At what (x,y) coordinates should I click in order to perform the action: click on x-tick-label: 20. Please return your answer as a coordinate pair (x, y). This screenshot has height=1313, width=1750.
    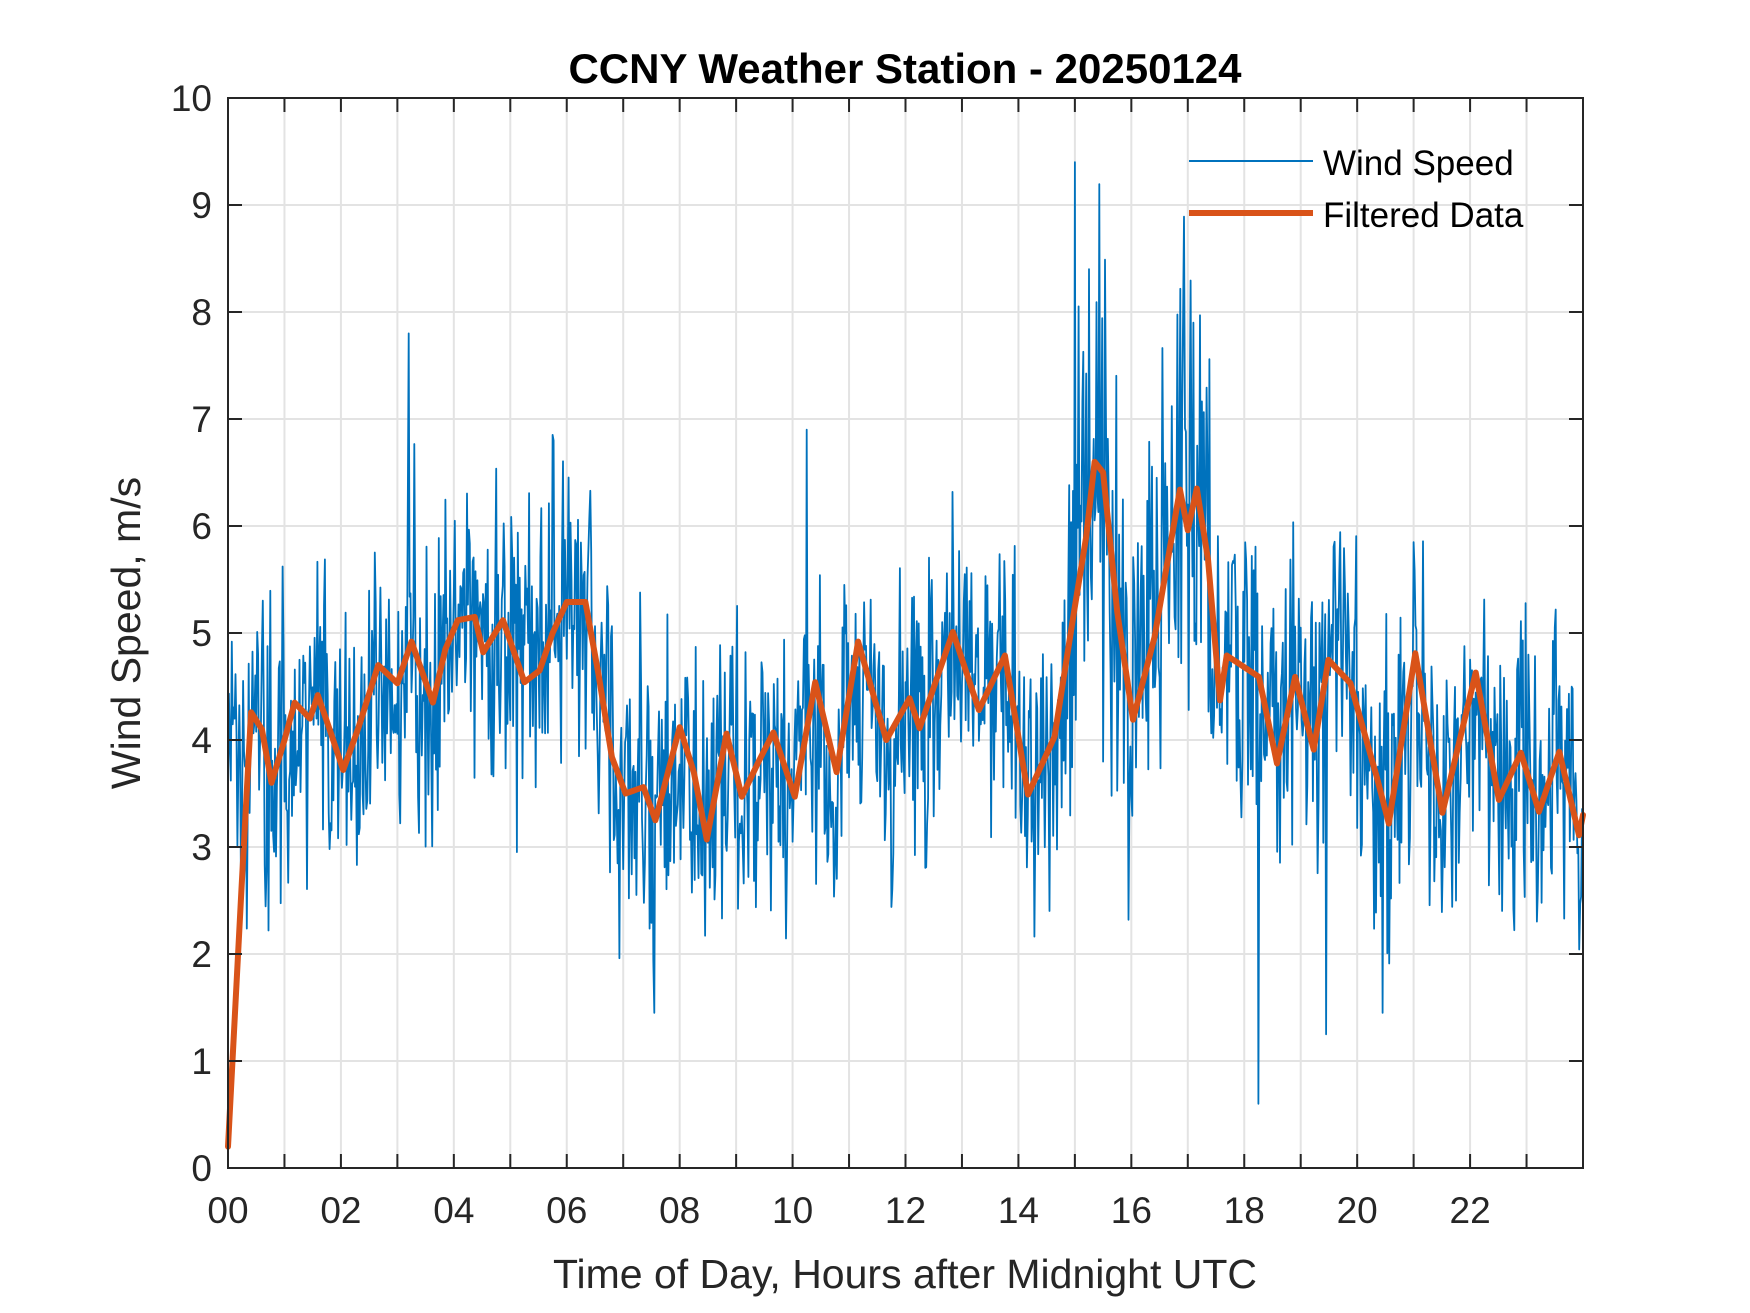
    Looking at the image, I should click on (1357, 1210).